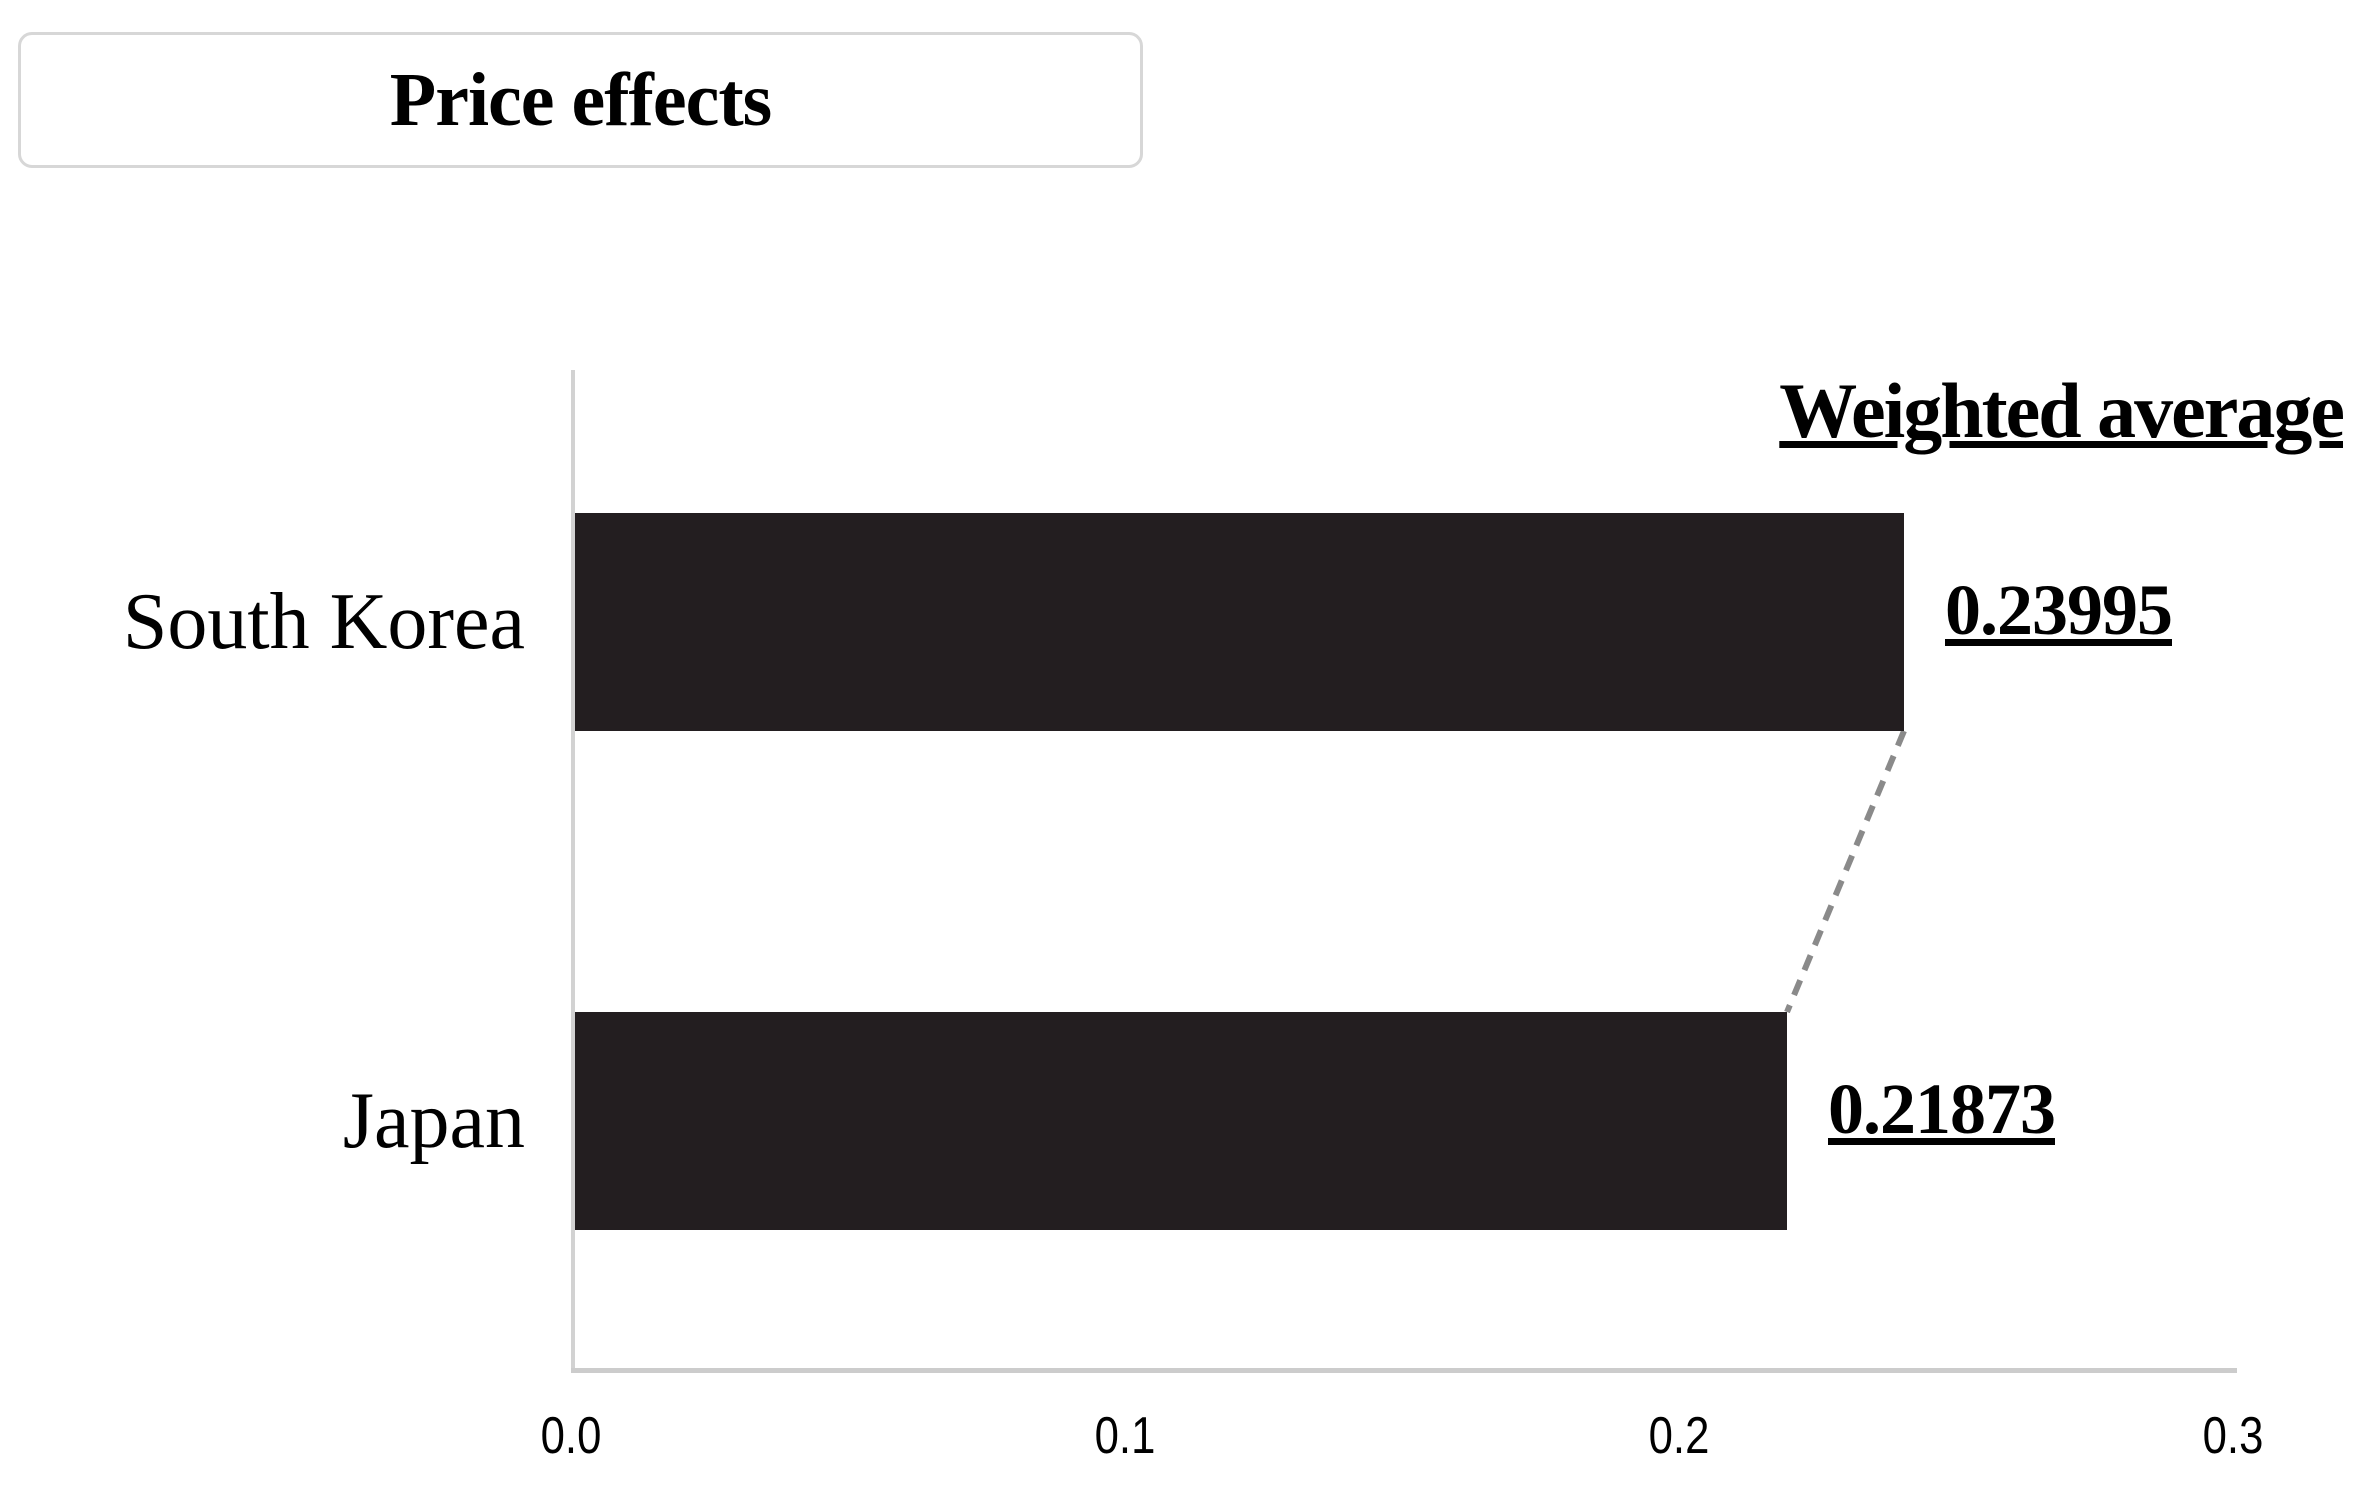  I want to click on chart-title-box: Price effects, so click(580, 100).